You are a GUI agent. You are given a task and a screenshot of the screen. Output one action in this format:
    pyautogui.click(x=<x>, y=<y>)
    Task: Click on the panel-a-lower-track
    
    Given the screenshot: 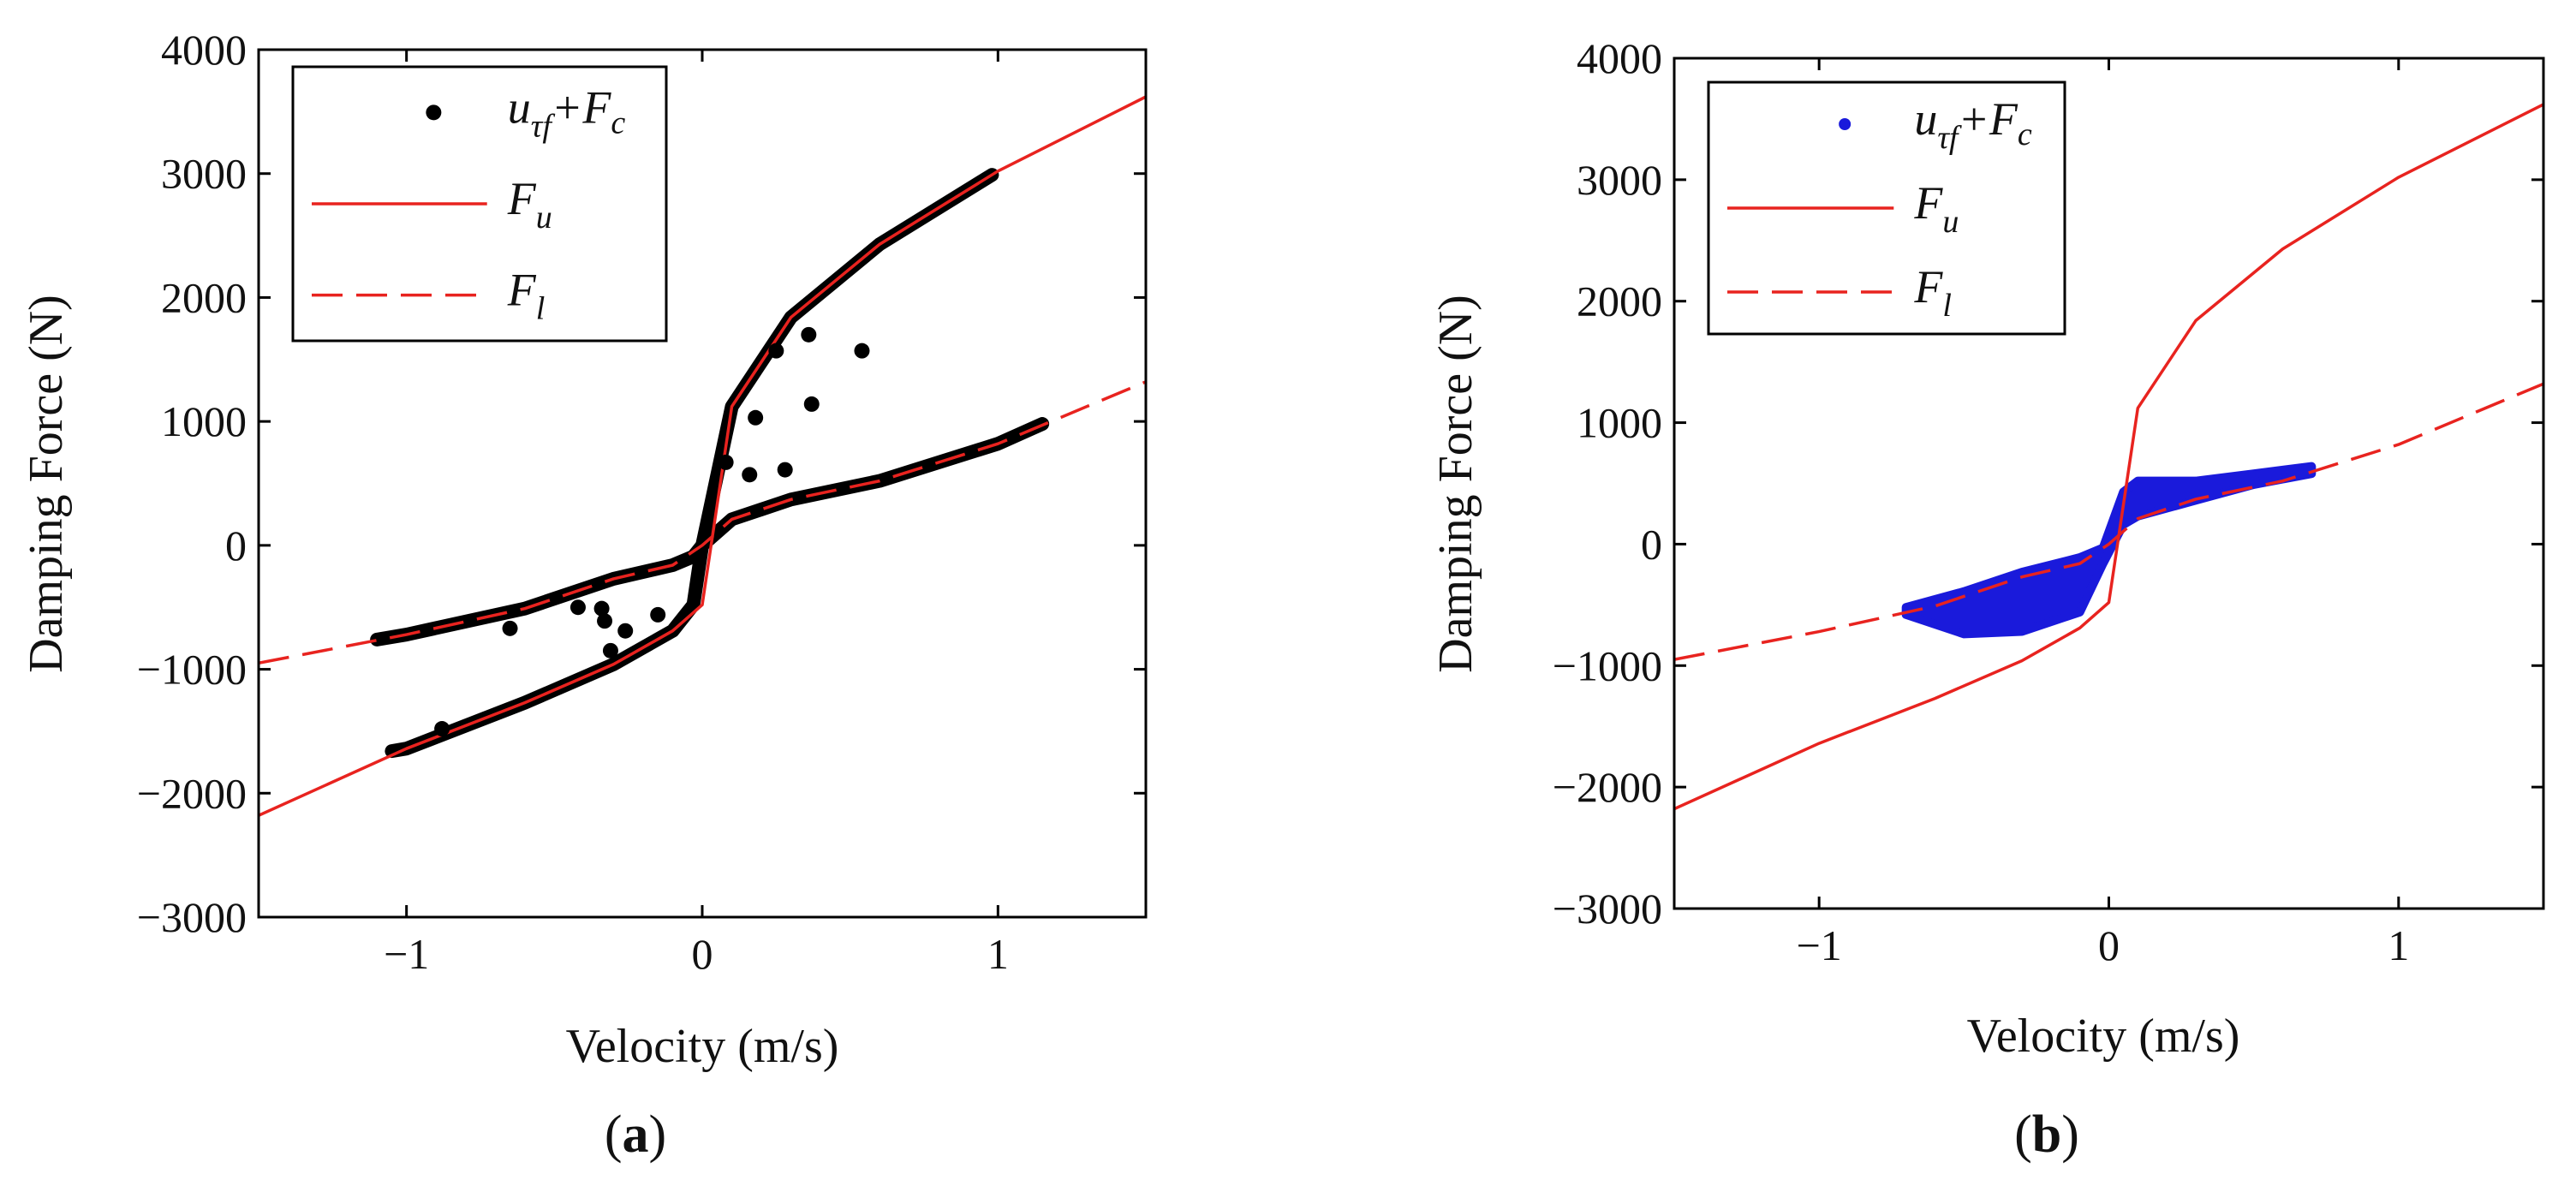 What is the action you would take?
    pyautogui.click(x=710, y=532)
    